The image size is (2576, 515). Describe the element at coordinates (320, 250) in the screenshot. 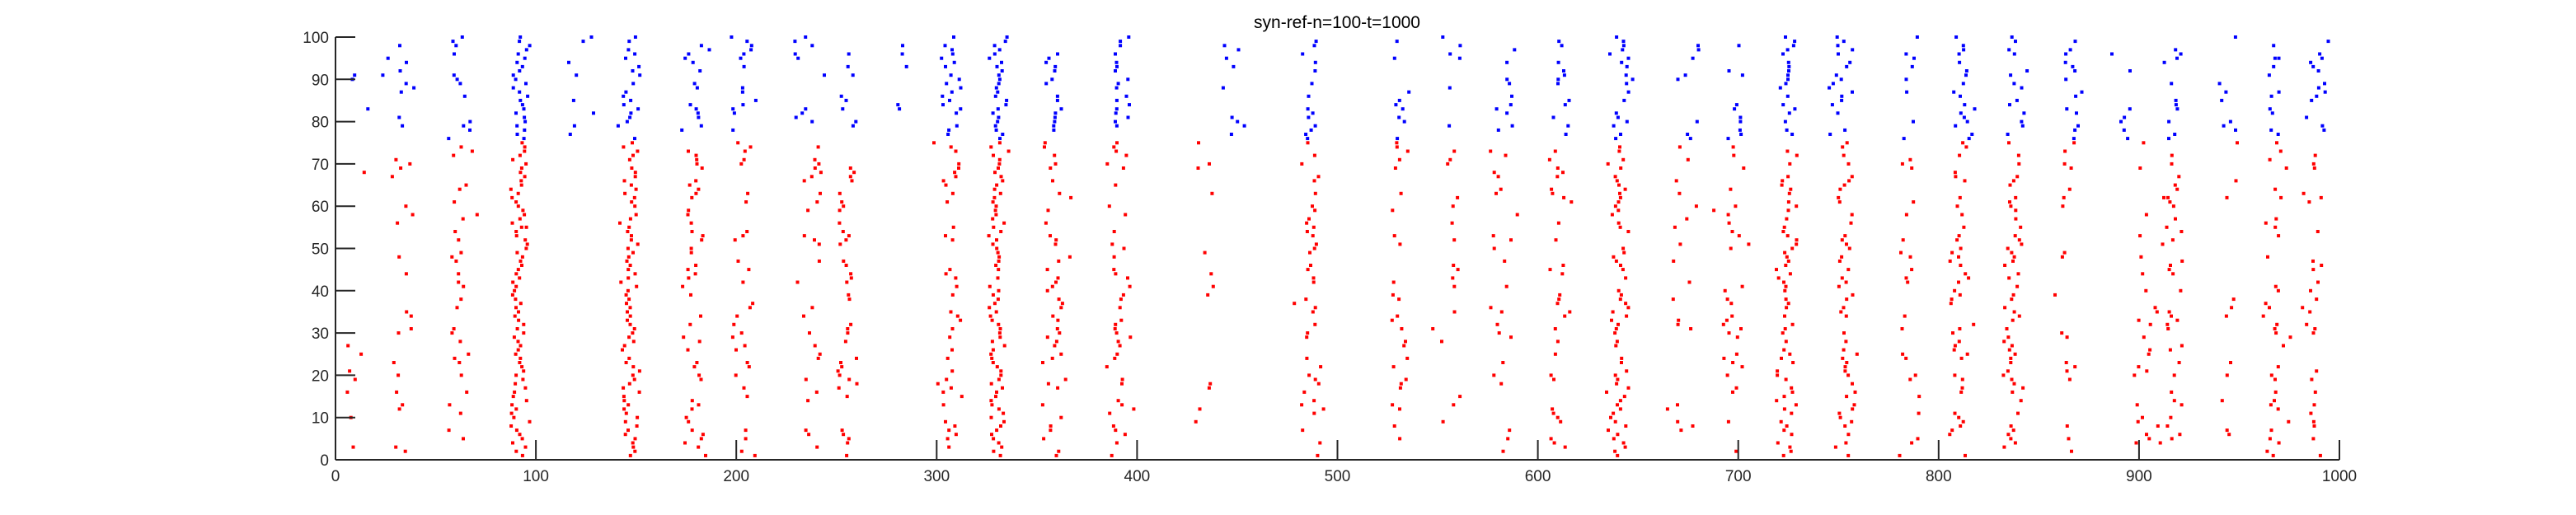

I see `y-tick-label: 50` at that location.